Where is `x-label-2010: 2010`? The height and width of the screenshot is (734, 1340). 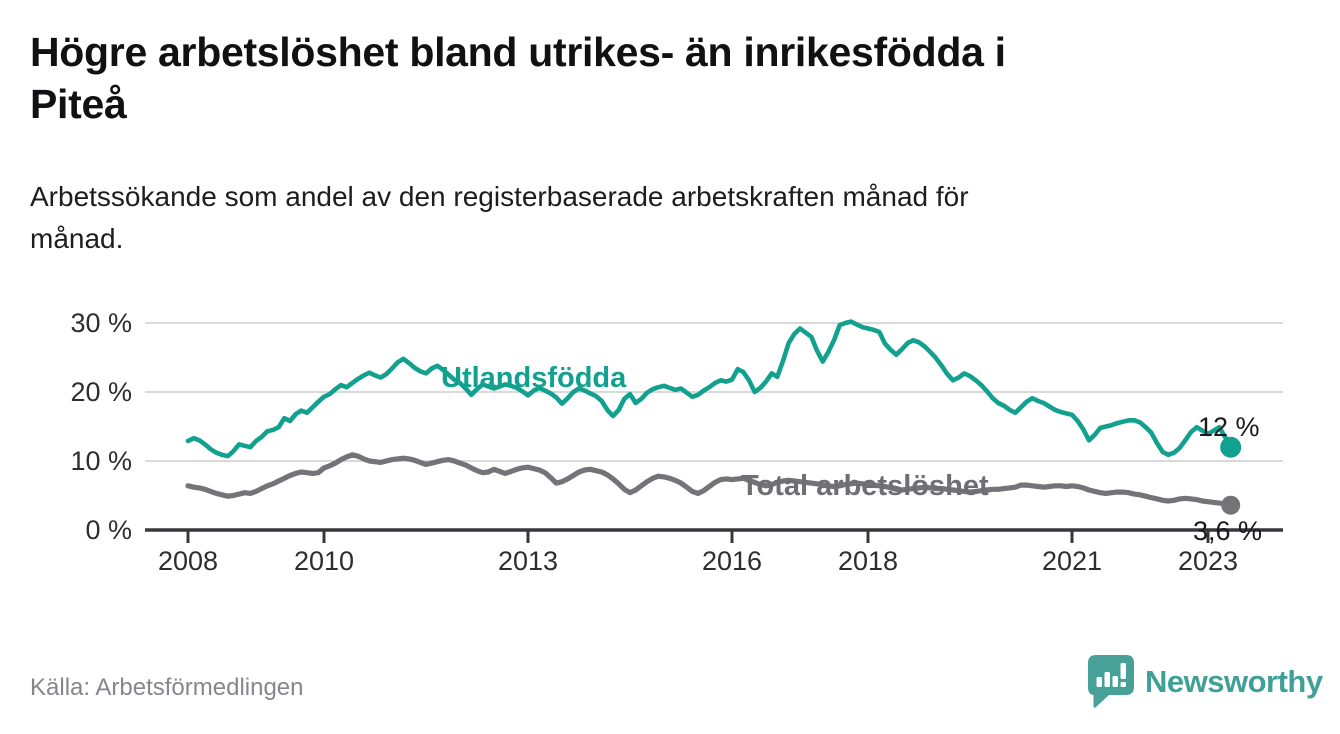 x-label-2010: 2010 is located at coordinates (324, 561).